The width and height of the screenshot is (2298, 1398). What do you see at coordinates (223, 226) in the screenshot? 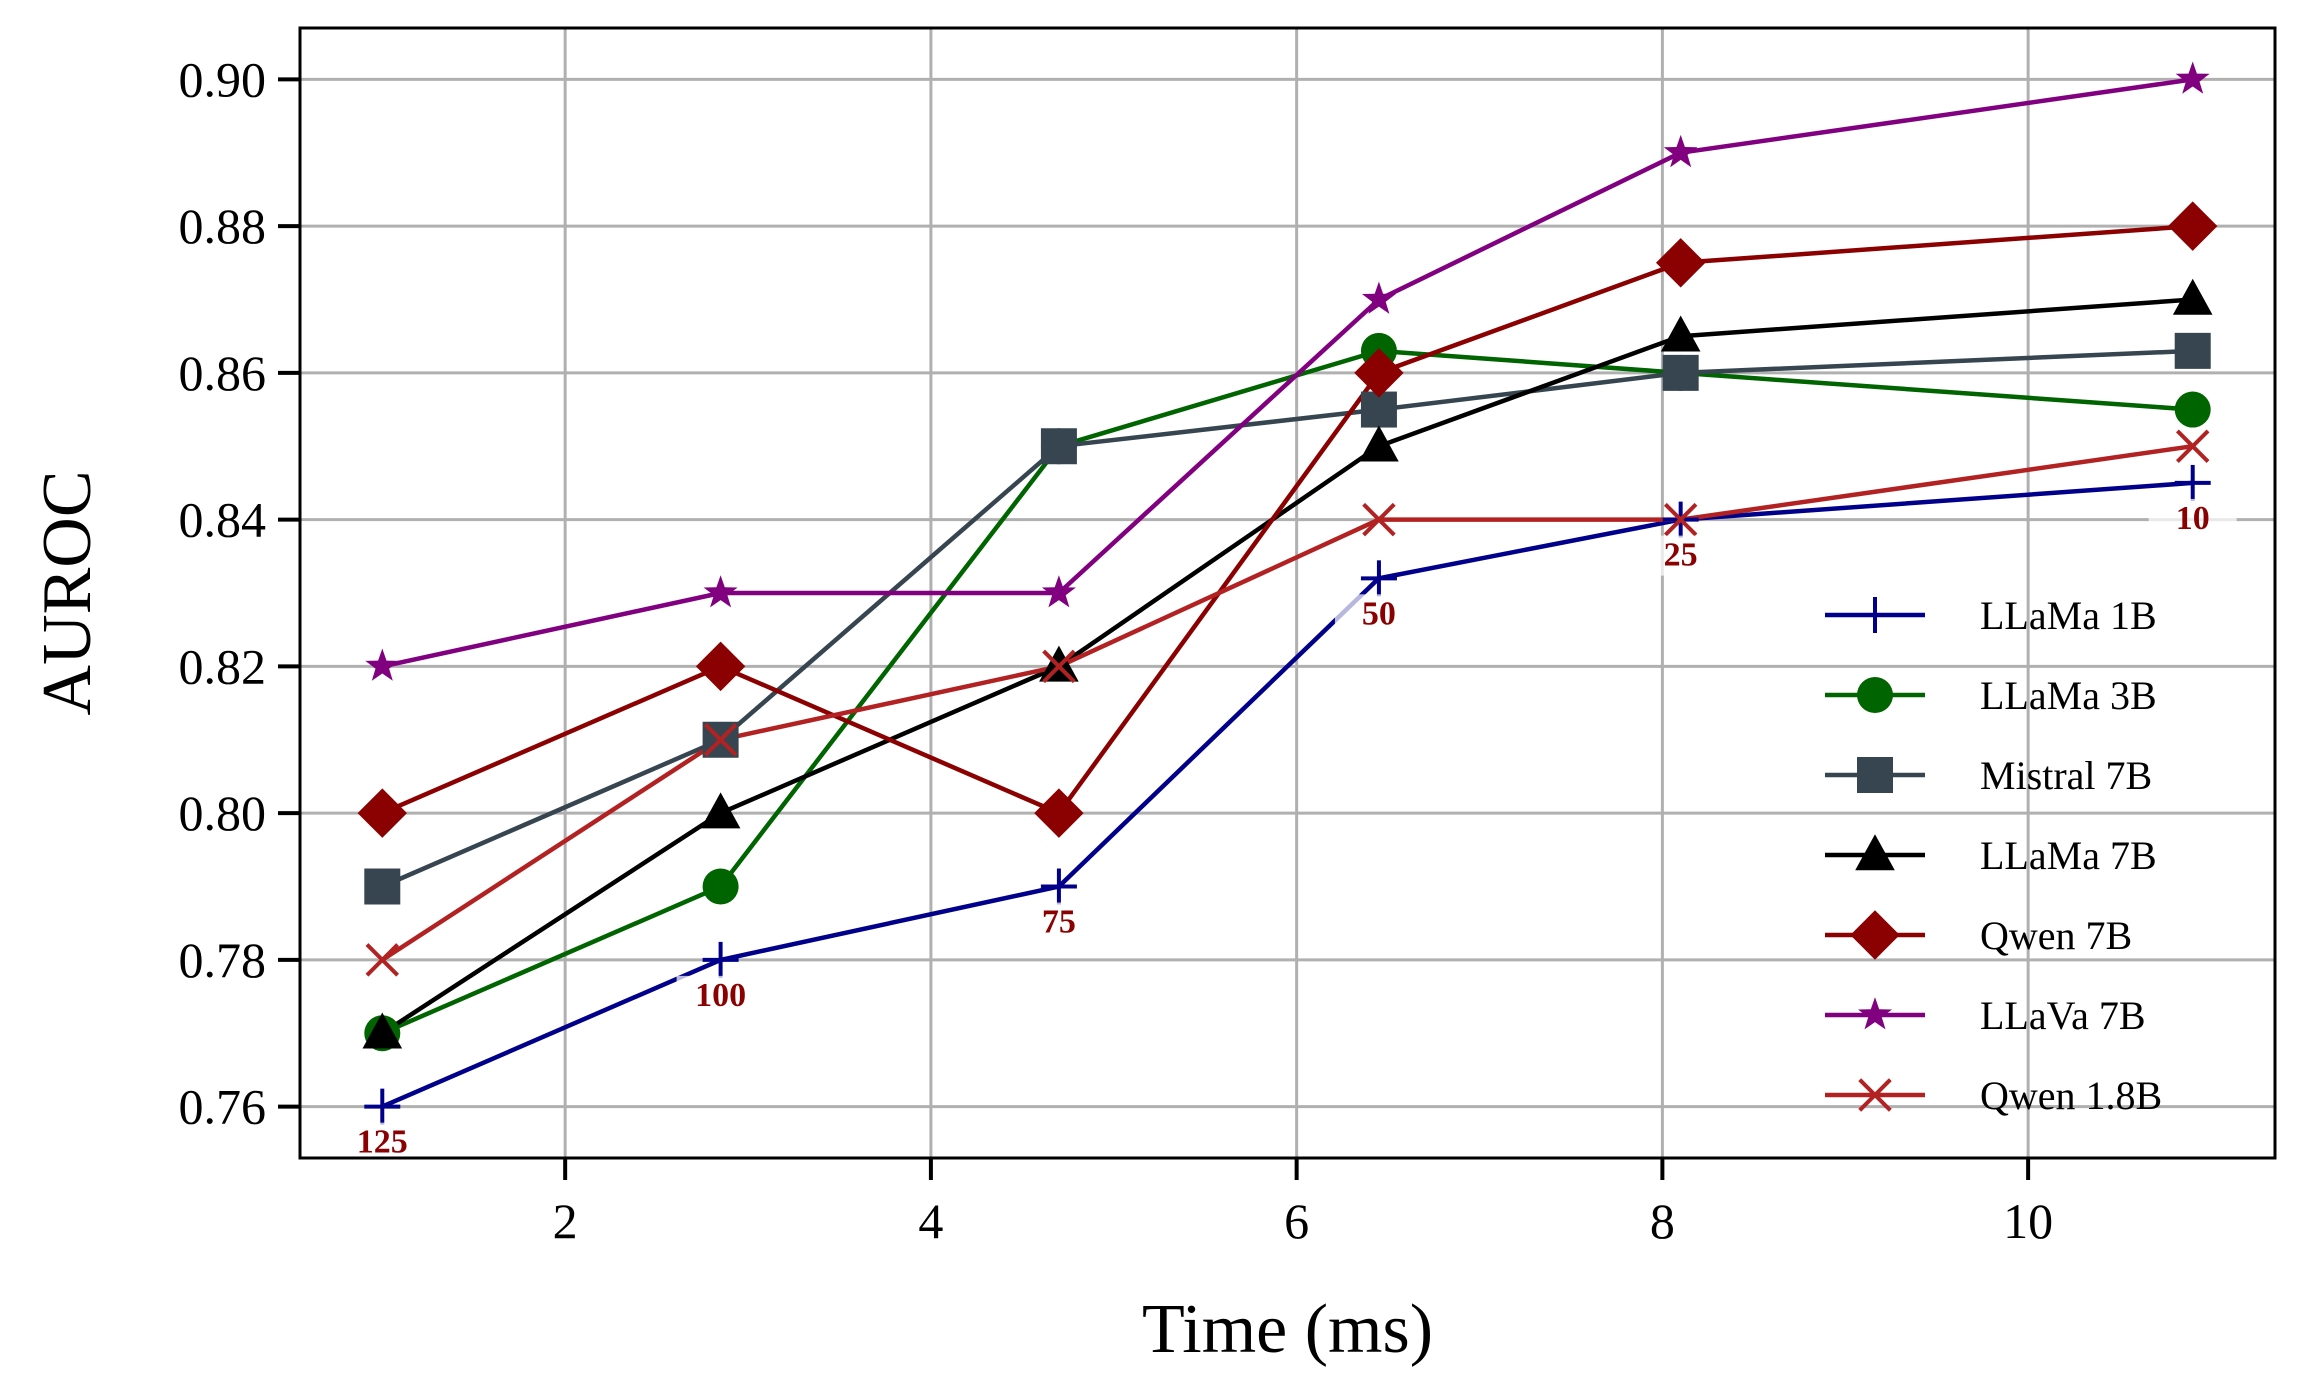
I see `y-tick-label: 0.88` at bounding box center [223, 226].